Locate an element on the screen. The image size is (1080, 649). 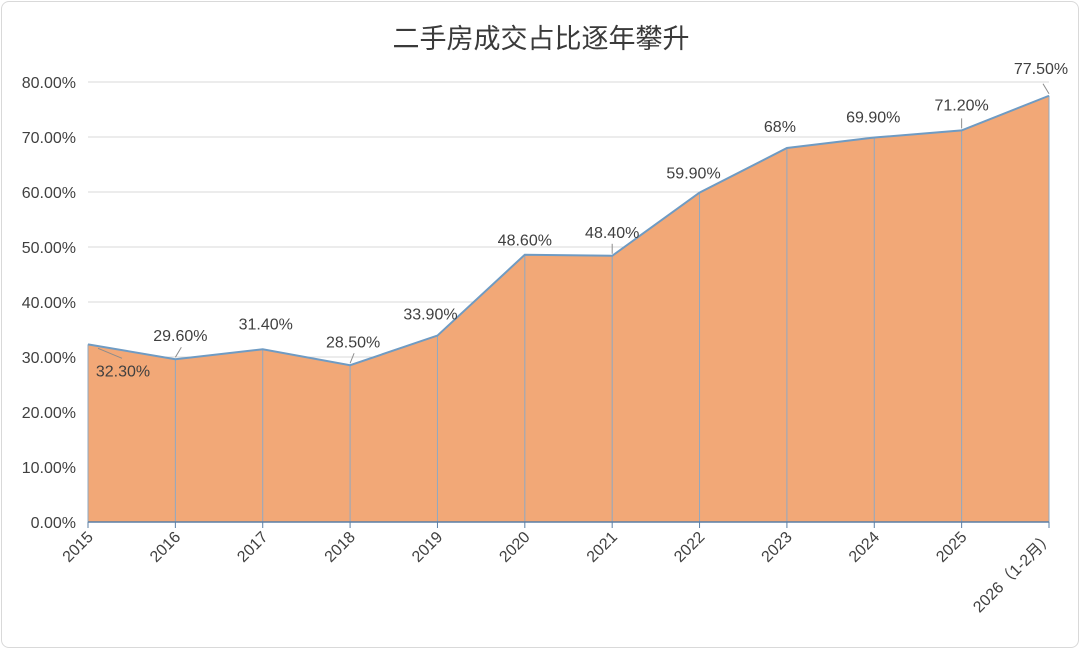
x-tick-label: 2020 is located at coordinates (514, 547).